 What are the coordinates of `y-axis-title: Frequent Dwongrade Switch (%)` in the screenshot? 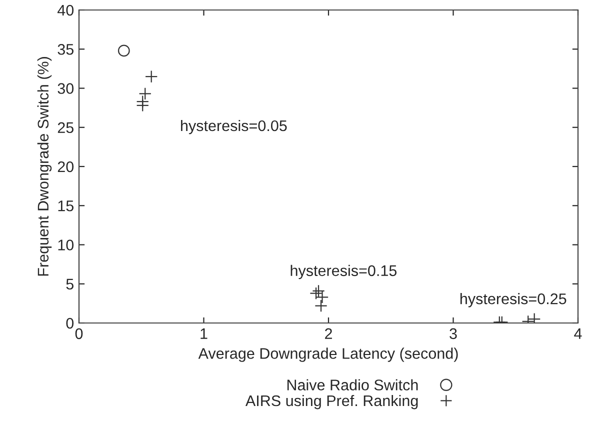 It's located at (44, 166).